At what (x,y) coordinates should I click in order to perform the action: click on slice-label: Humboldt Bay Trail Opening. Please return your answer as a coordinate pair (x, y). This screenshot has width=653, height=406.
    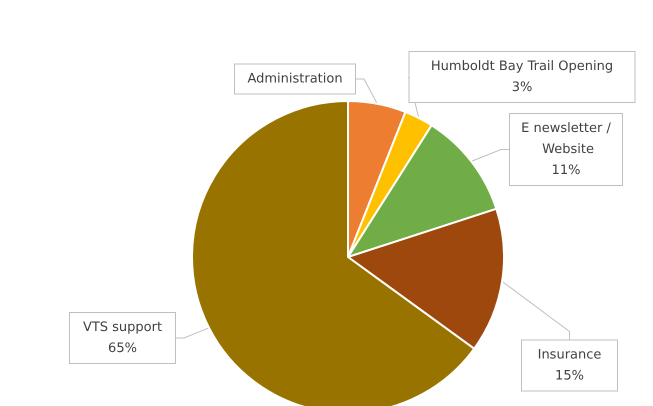
    Looking at the image, I should click on (522, 66).